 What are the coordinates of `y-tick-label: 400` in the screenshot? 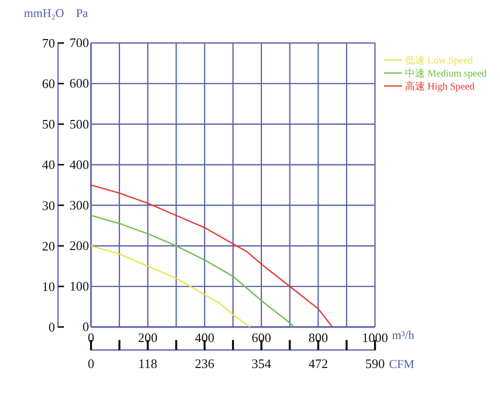 It's located at (79, 164).